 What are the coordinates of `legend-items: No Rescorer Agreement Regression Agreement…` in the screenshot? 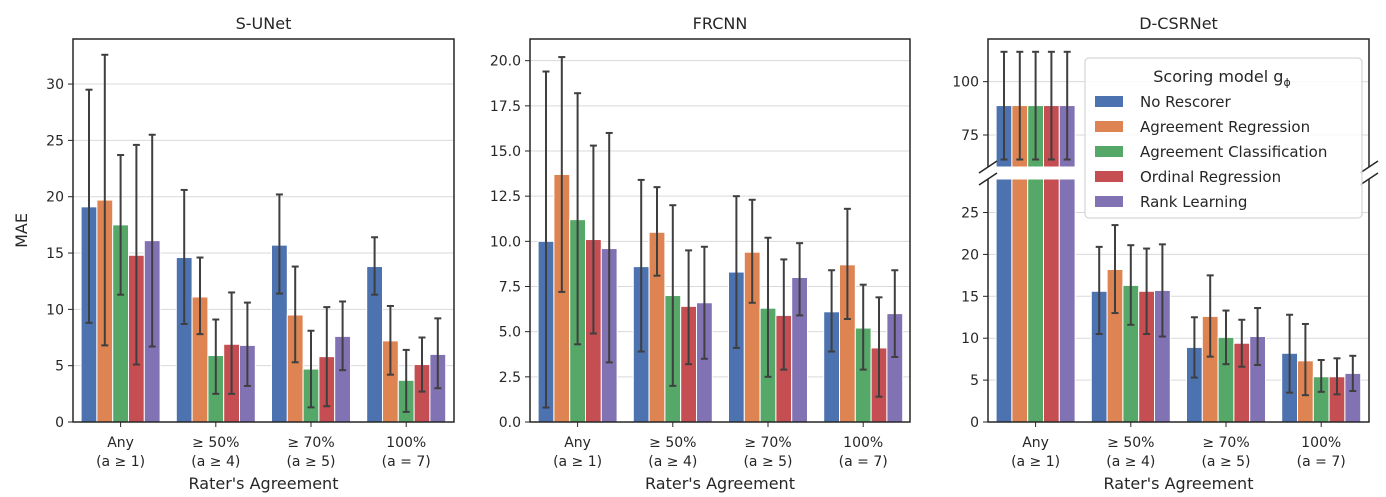 It's located at (1211, 152).